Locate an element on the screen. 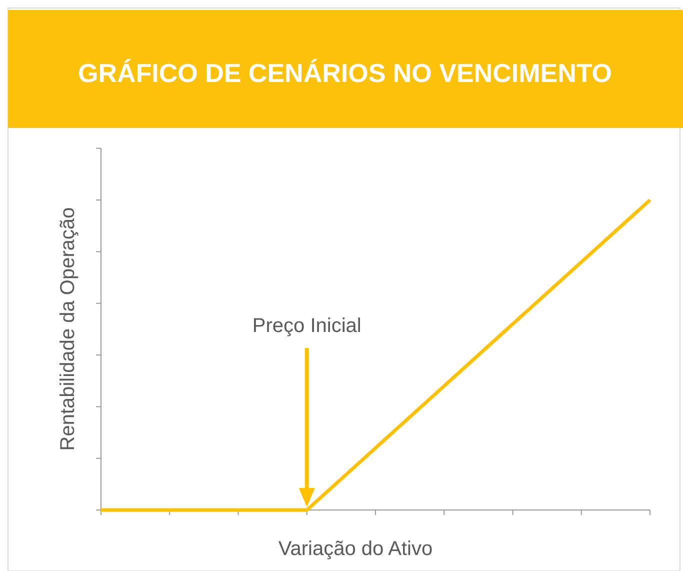 Image resolution: width=683 pixels, height=571 pixels. annotation: Preço Inicial is located at coordinates (307, 326).